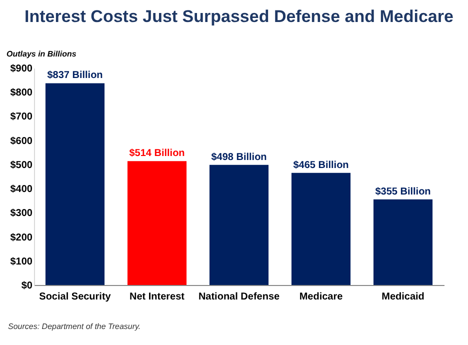  What do you see at coordinates (75, 76) in the screenshot?
I see `data-label: $837 Billion` at bounding box center [75, 76].